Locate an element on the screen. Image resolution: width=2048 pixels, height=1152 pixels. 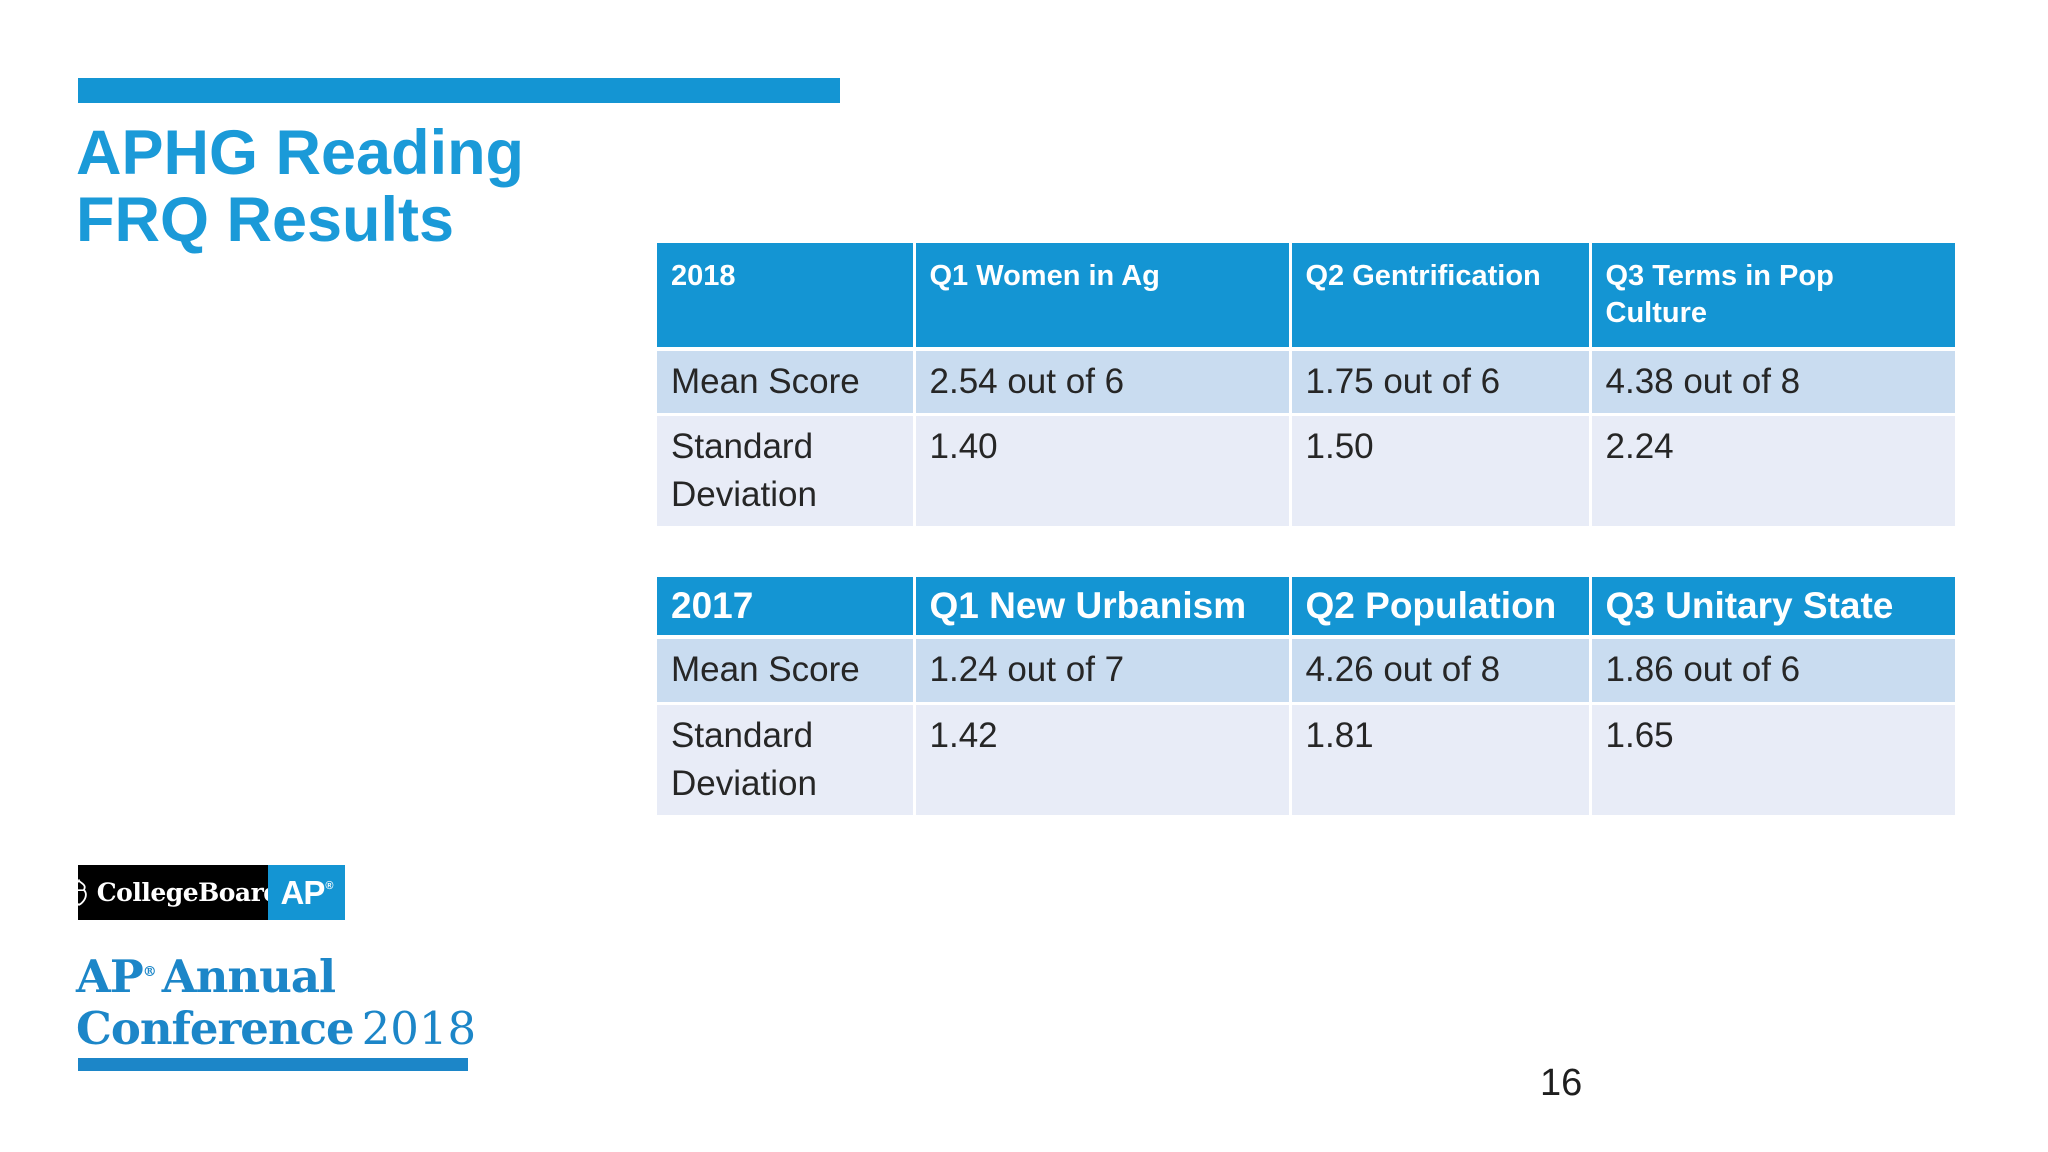
t2018-header-year: 2018 is located at coordinates (786, 297).